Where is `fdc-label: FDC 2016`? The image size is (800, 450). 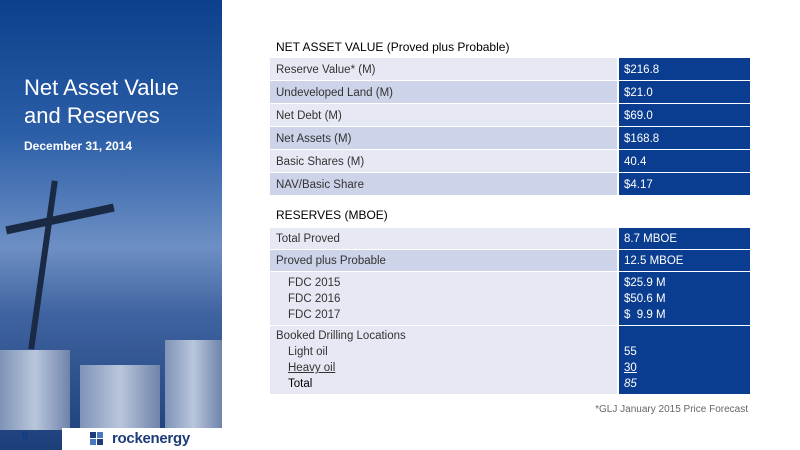 fdc-label: FDC 2016 is located at coordinates (314, 299).